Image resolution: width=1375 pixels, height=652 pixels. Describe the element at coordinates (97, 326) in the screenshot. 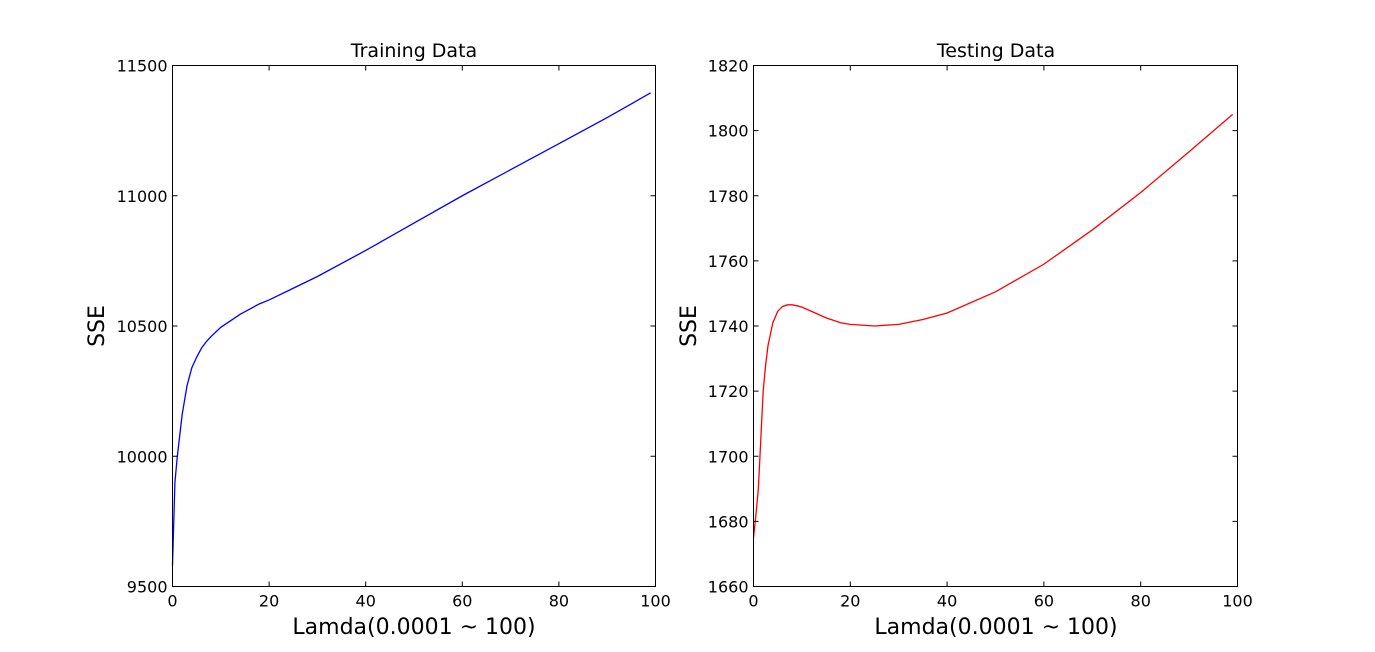

I see `training-ylabel: SSE` at that location.